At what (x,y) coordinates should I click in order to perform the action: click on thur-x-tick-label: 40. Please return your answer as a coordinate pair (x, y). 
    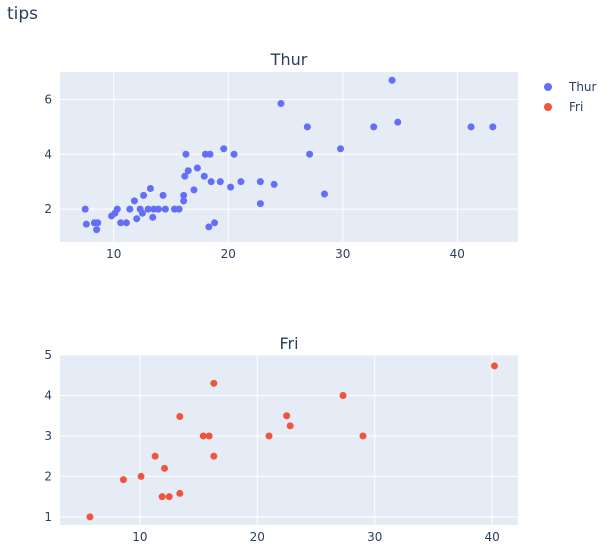
    Looking at the image, I should click on (457, 254).